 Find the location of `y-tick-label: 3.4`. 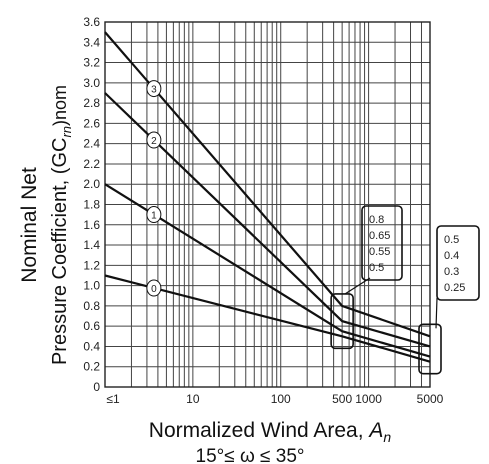

y-tick-label: 3.4 is located at coordinates (91, 42).